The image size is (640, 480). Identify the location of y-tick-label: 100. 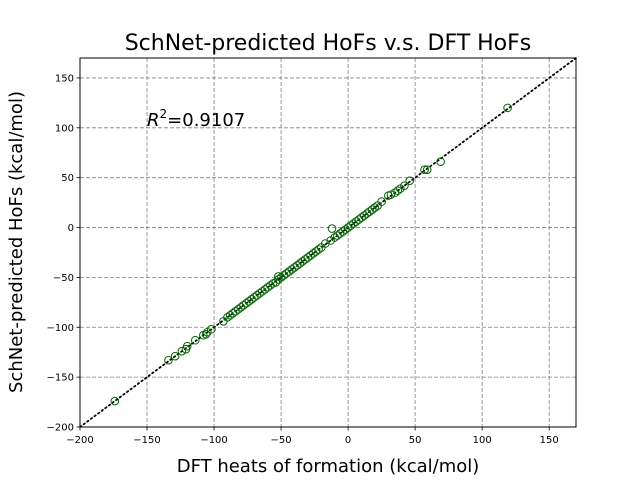
(64, 128).